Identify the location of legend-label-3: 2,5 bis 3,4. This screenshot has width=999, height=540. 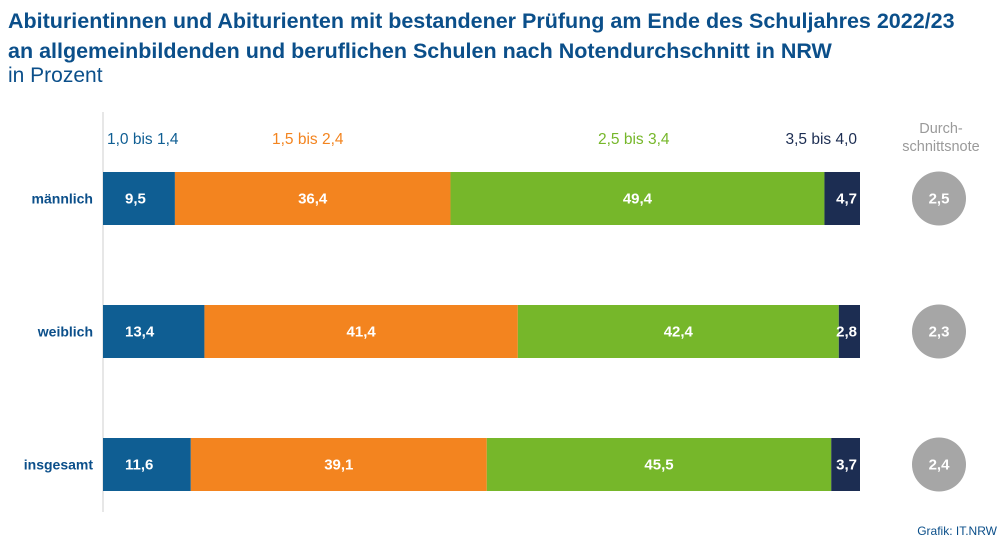
(634, 139).